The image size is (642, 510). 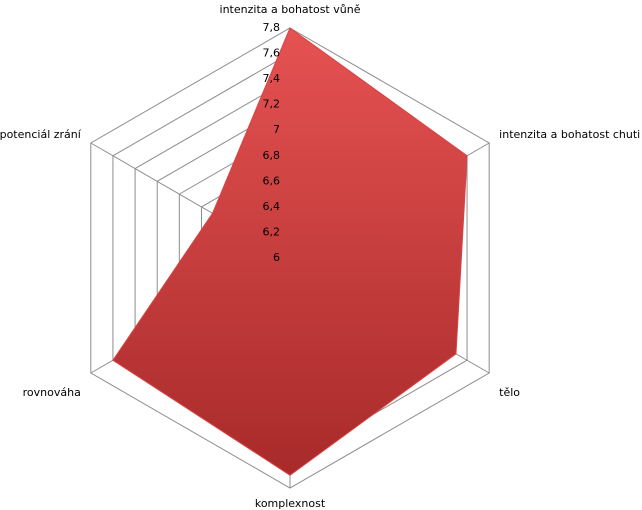 I want to click on category-label: intenzita a bohatost chuti, so click(x=569, y=134).